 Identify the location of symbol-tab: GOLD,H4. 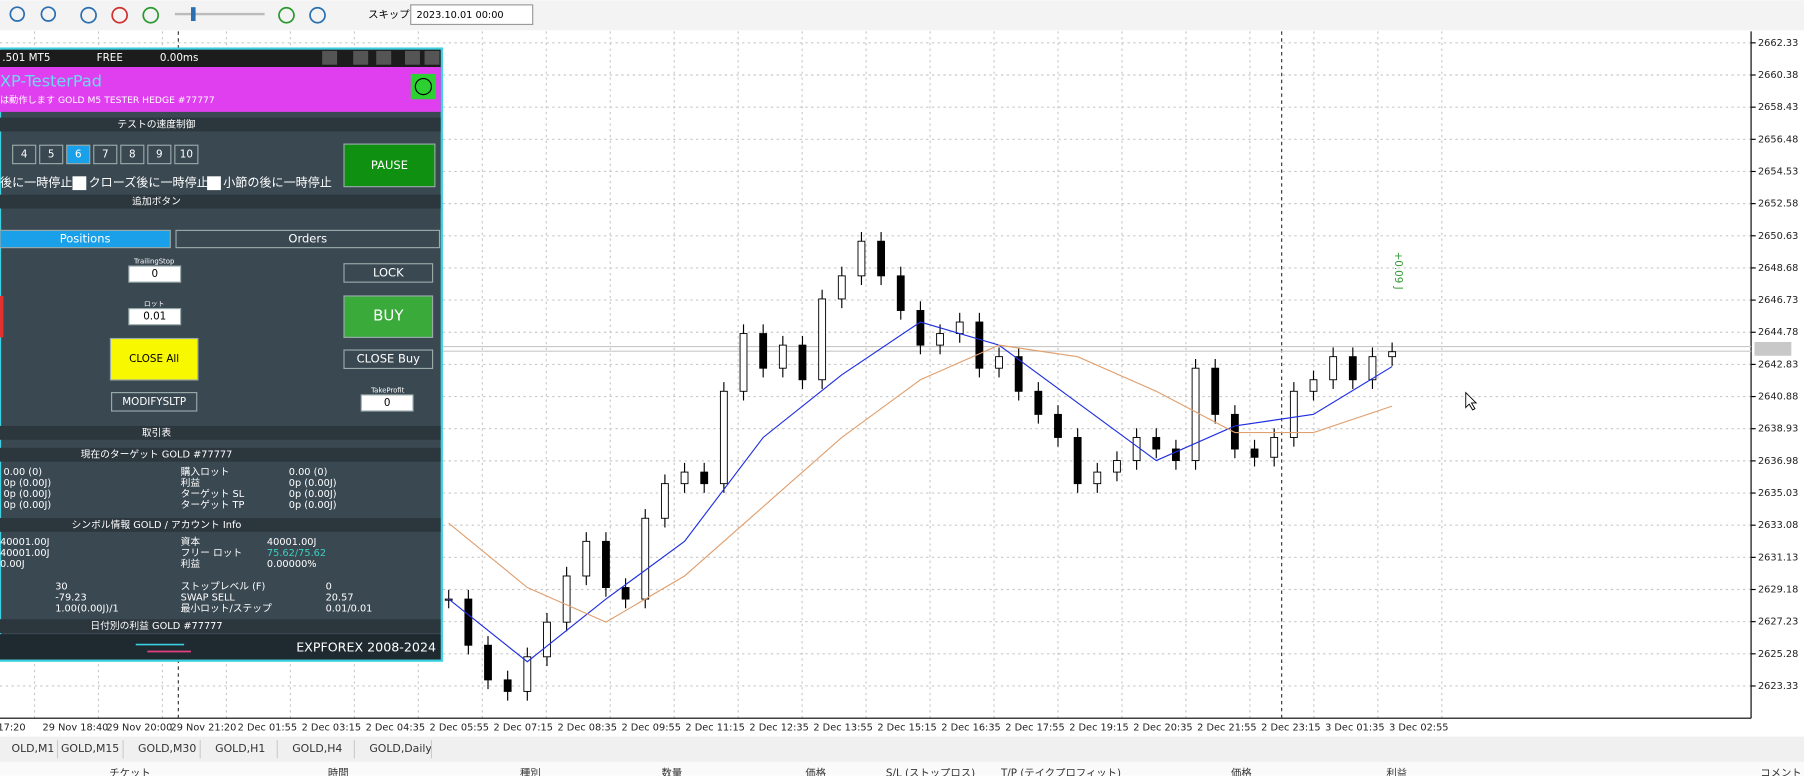
(317, 748).